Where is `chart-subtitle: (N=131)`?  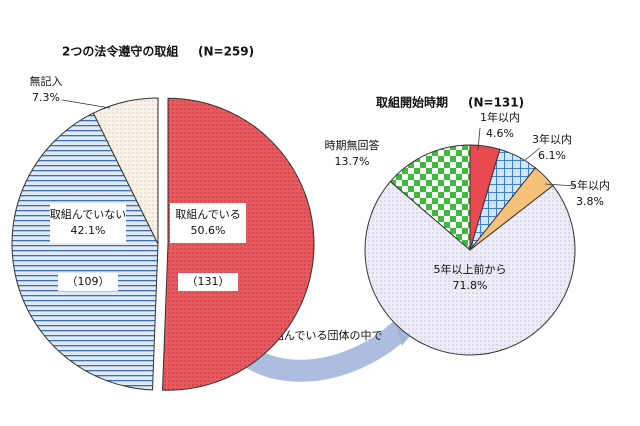
chart-subtitle: (N=131) is located at coordinates (496, 103).